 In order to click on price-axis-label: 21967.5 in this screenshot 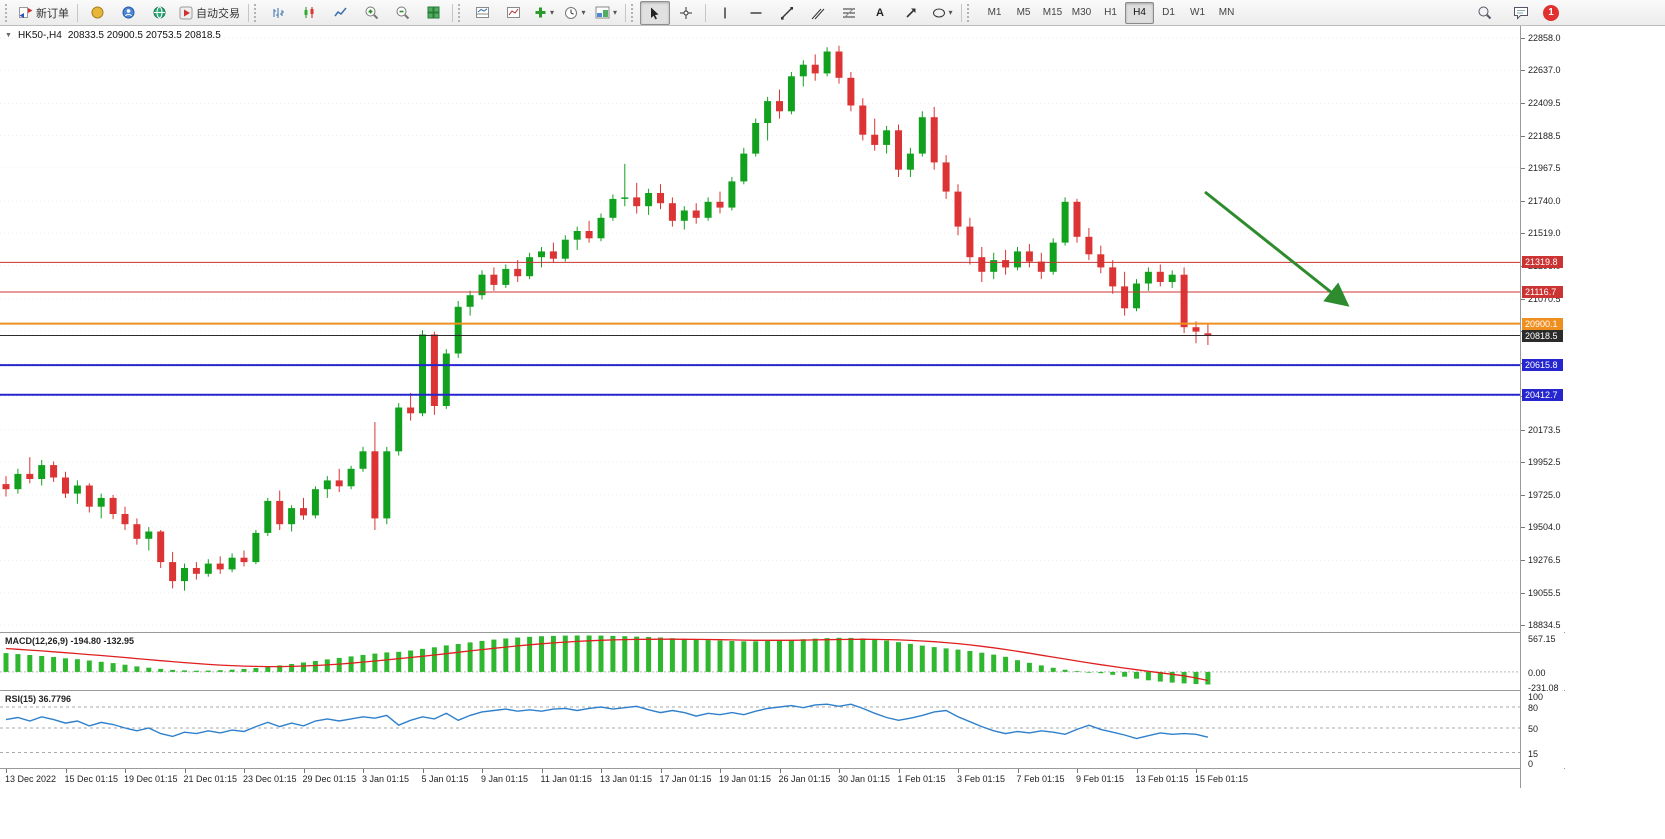, I will do `click(1544, 167)`.